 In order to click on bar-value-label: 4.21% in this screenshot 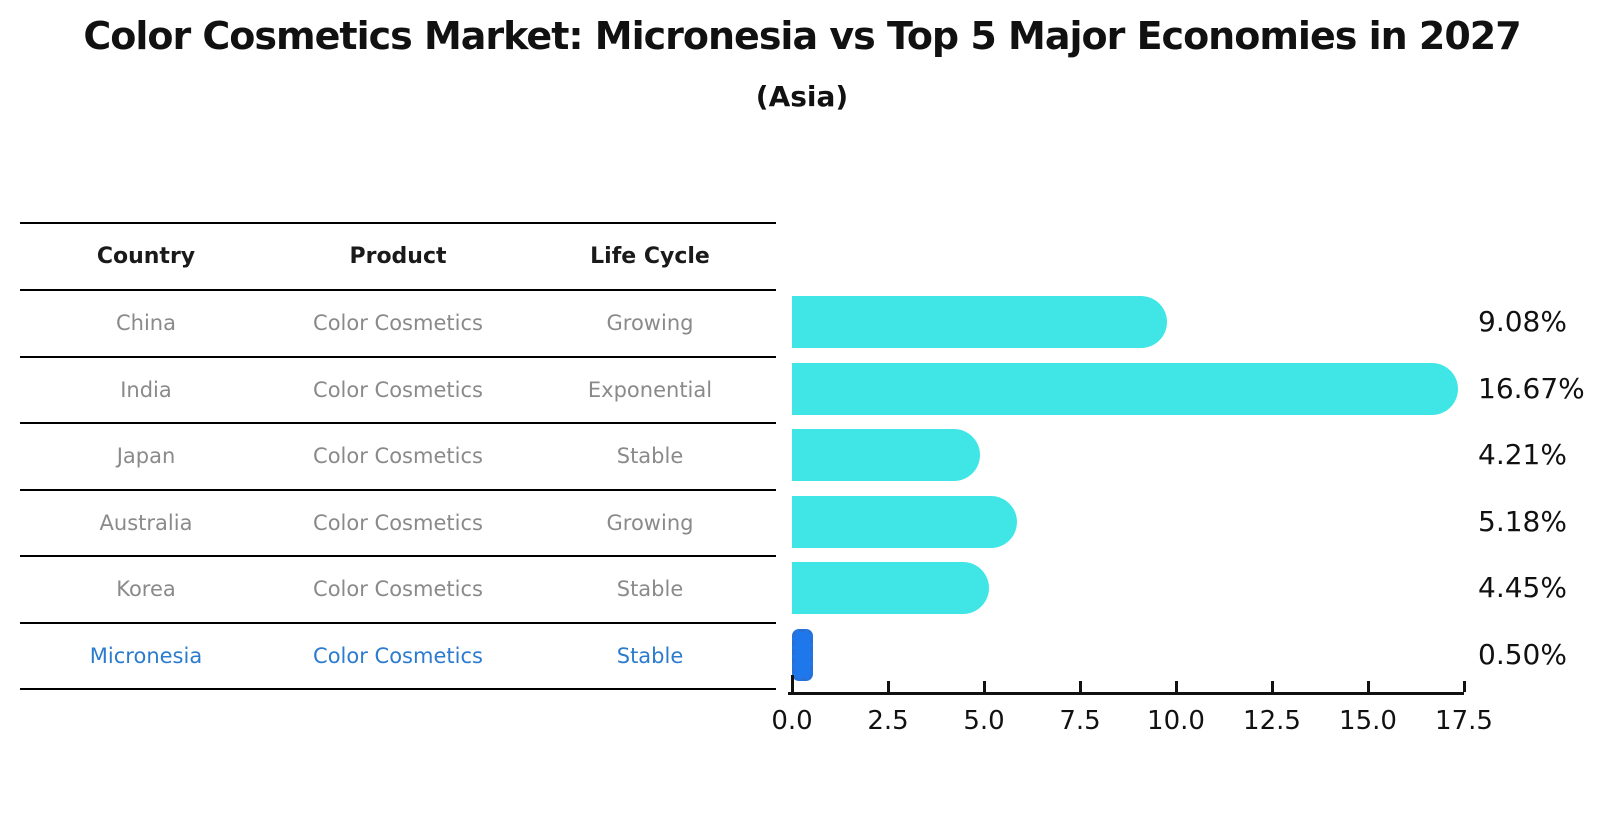, I will do `click(1522, 455)`.